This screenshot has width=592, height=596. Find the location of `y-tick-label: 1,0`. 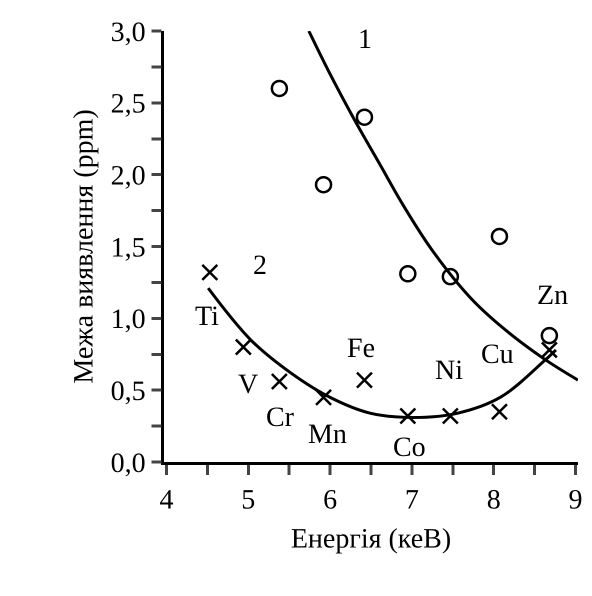

y-tick-label: 1,0 is located at coordinates (128, 320).